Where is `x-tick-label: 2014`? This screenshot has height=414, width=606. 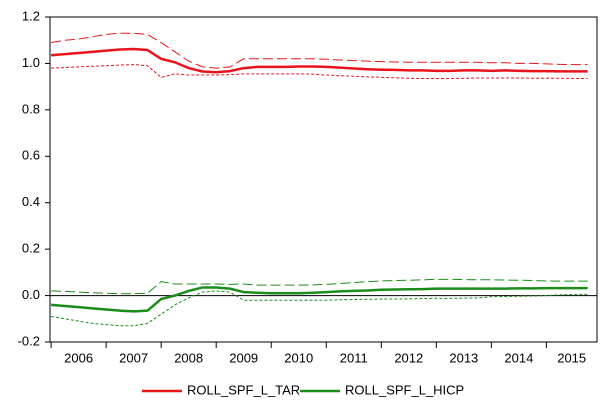 x-tick-label: 2014 is located at coordinates (518, 357).